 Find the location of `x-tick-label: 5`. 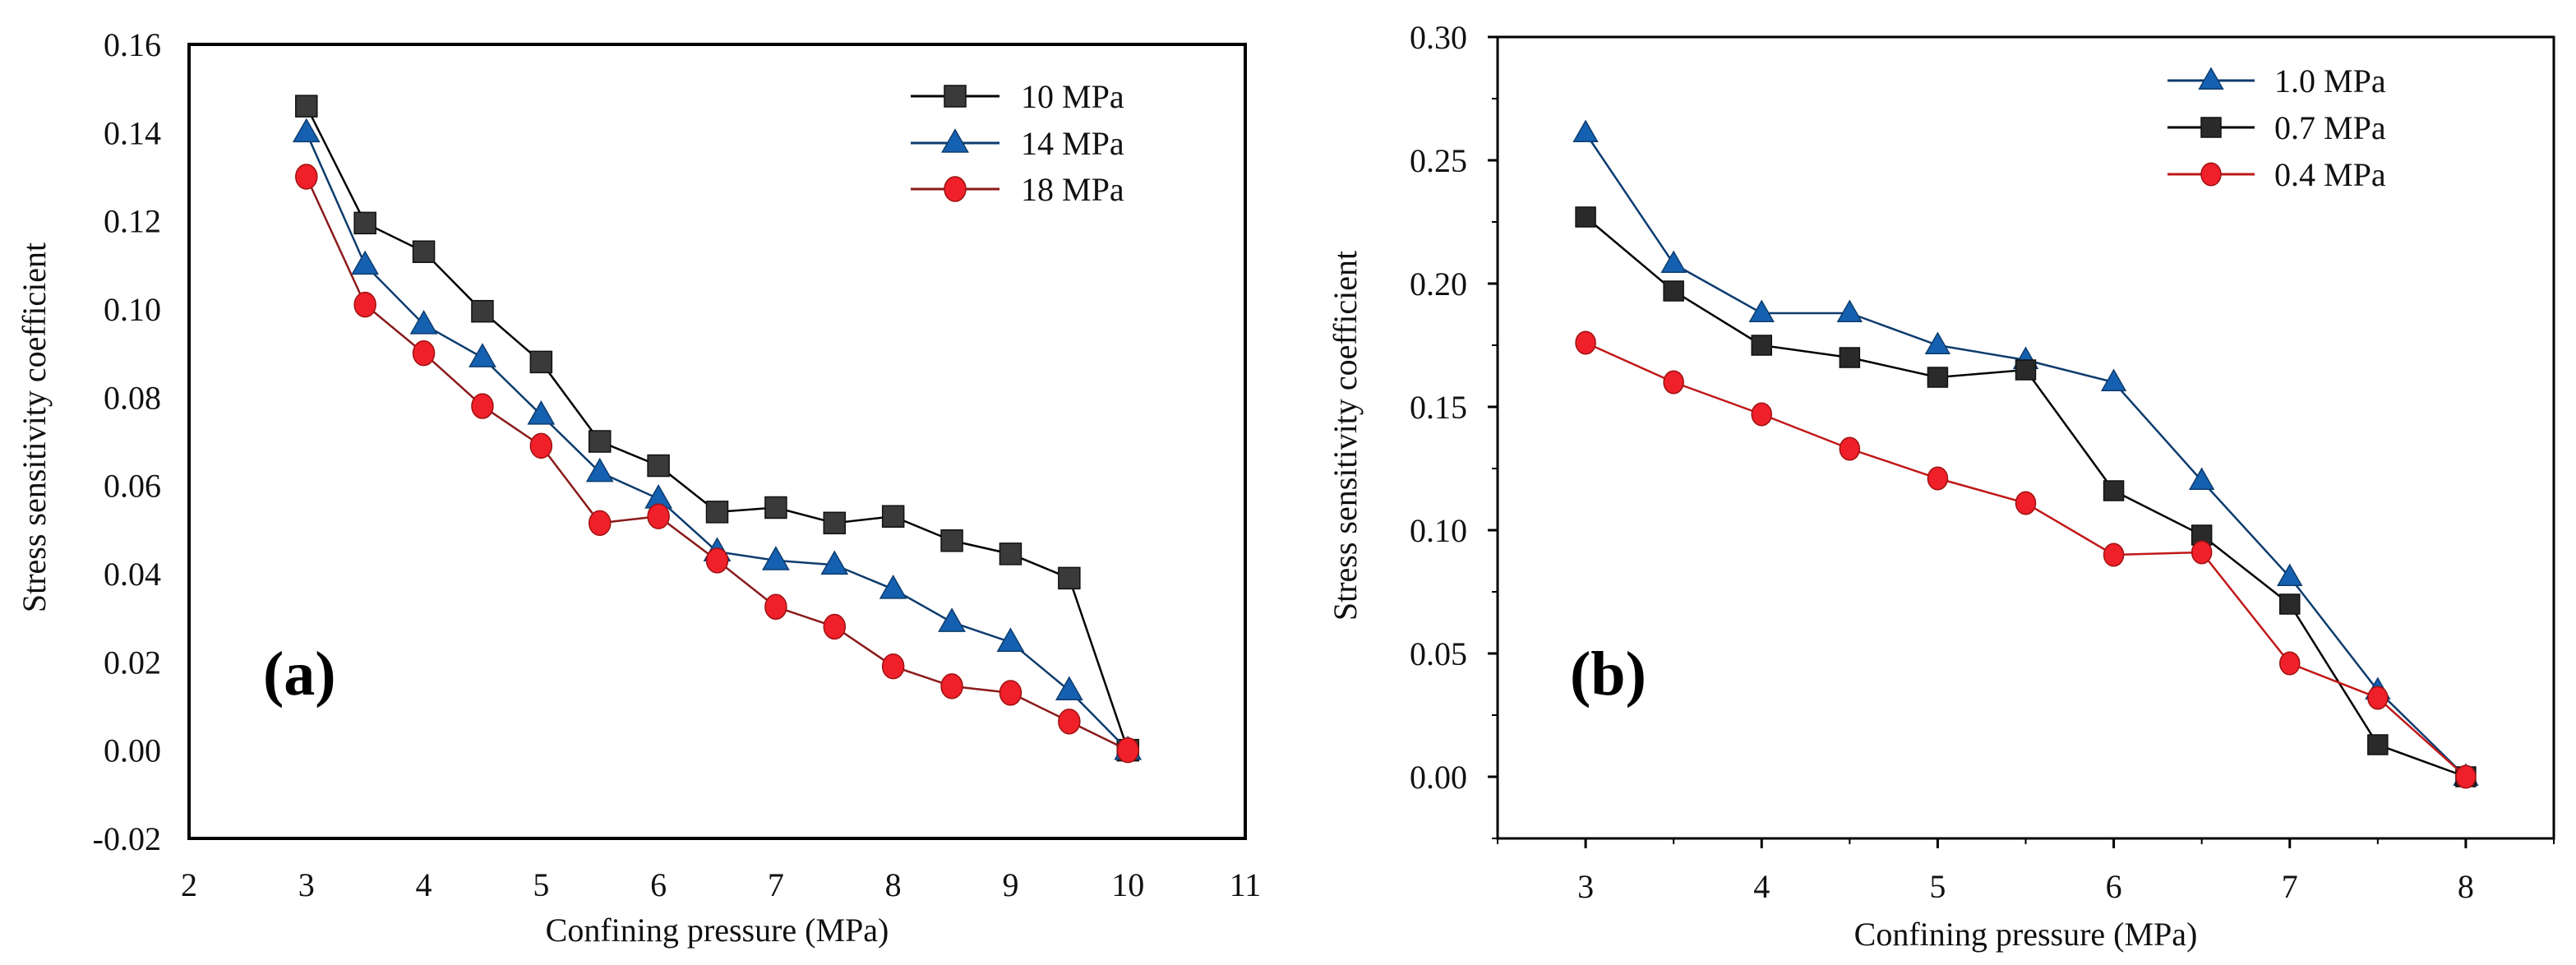

x-tick-label: 5 is located at coordinates (1937, 886).